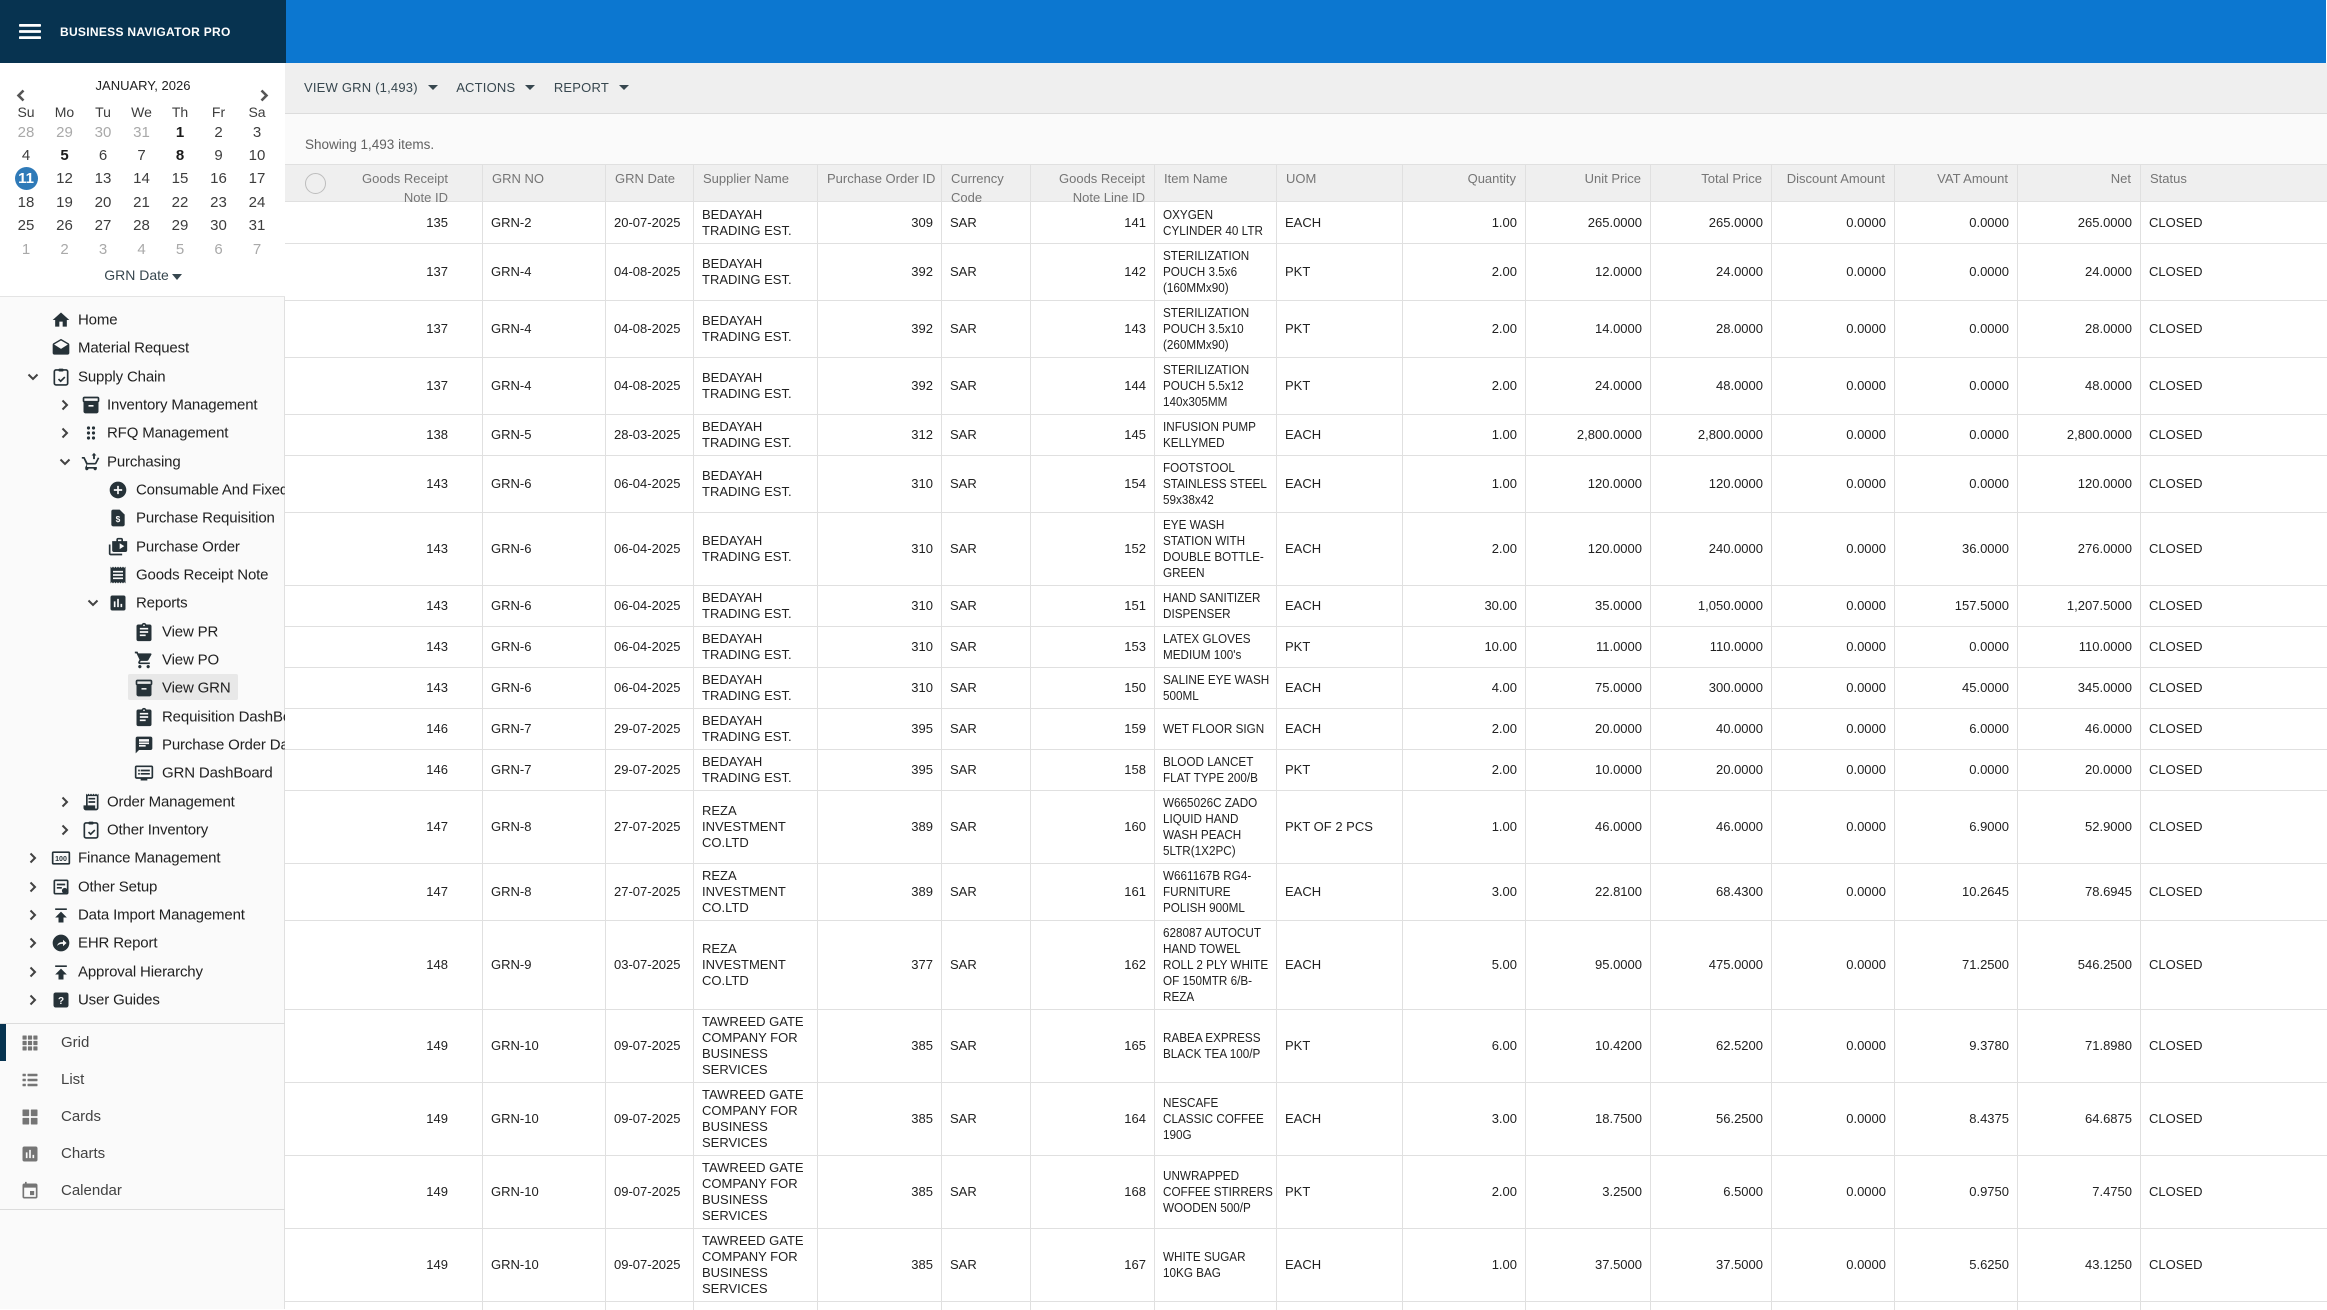 The image size is (2327, 1310). I want to click on svg-text: 100, so click(61, 859).